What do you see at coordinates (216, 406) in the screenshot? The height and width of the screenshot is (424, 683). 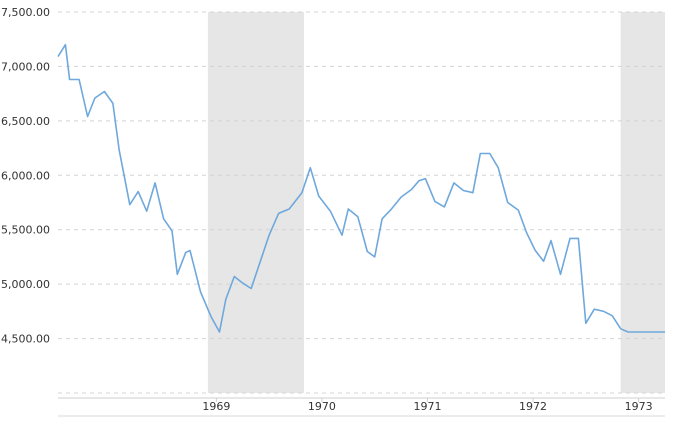 I see `x-tick-label: 1969` at bounding box center [216, 406].